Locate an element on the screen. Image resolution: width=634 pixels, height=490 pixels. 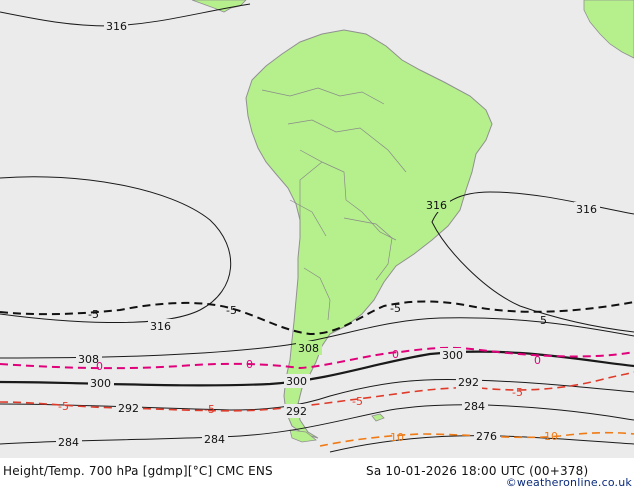
label-308-andes: 308 is located at coordinates (308, 348).